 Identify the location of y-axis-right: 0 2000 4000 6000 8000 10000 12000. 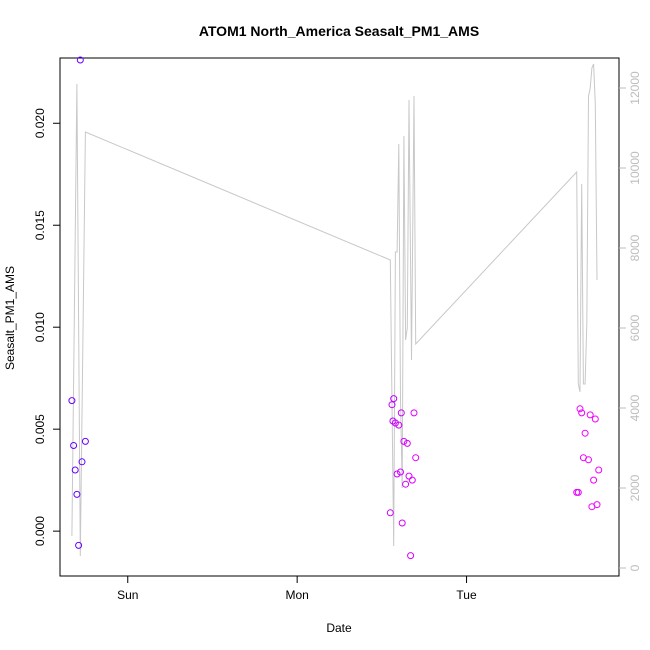
(630, 321).